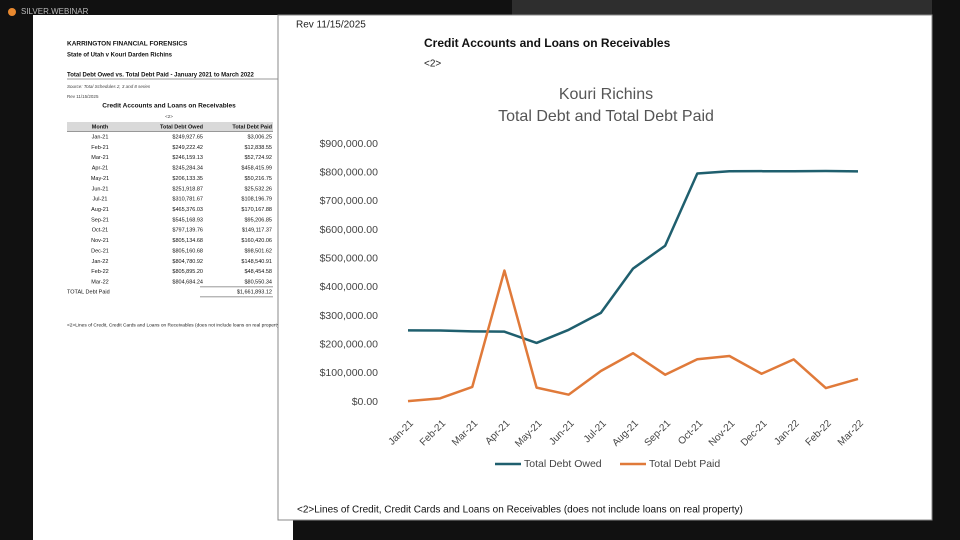 The height and width of the screenshot is (540, 960). I want to click on table-cell: May-21, so click(100, 179).